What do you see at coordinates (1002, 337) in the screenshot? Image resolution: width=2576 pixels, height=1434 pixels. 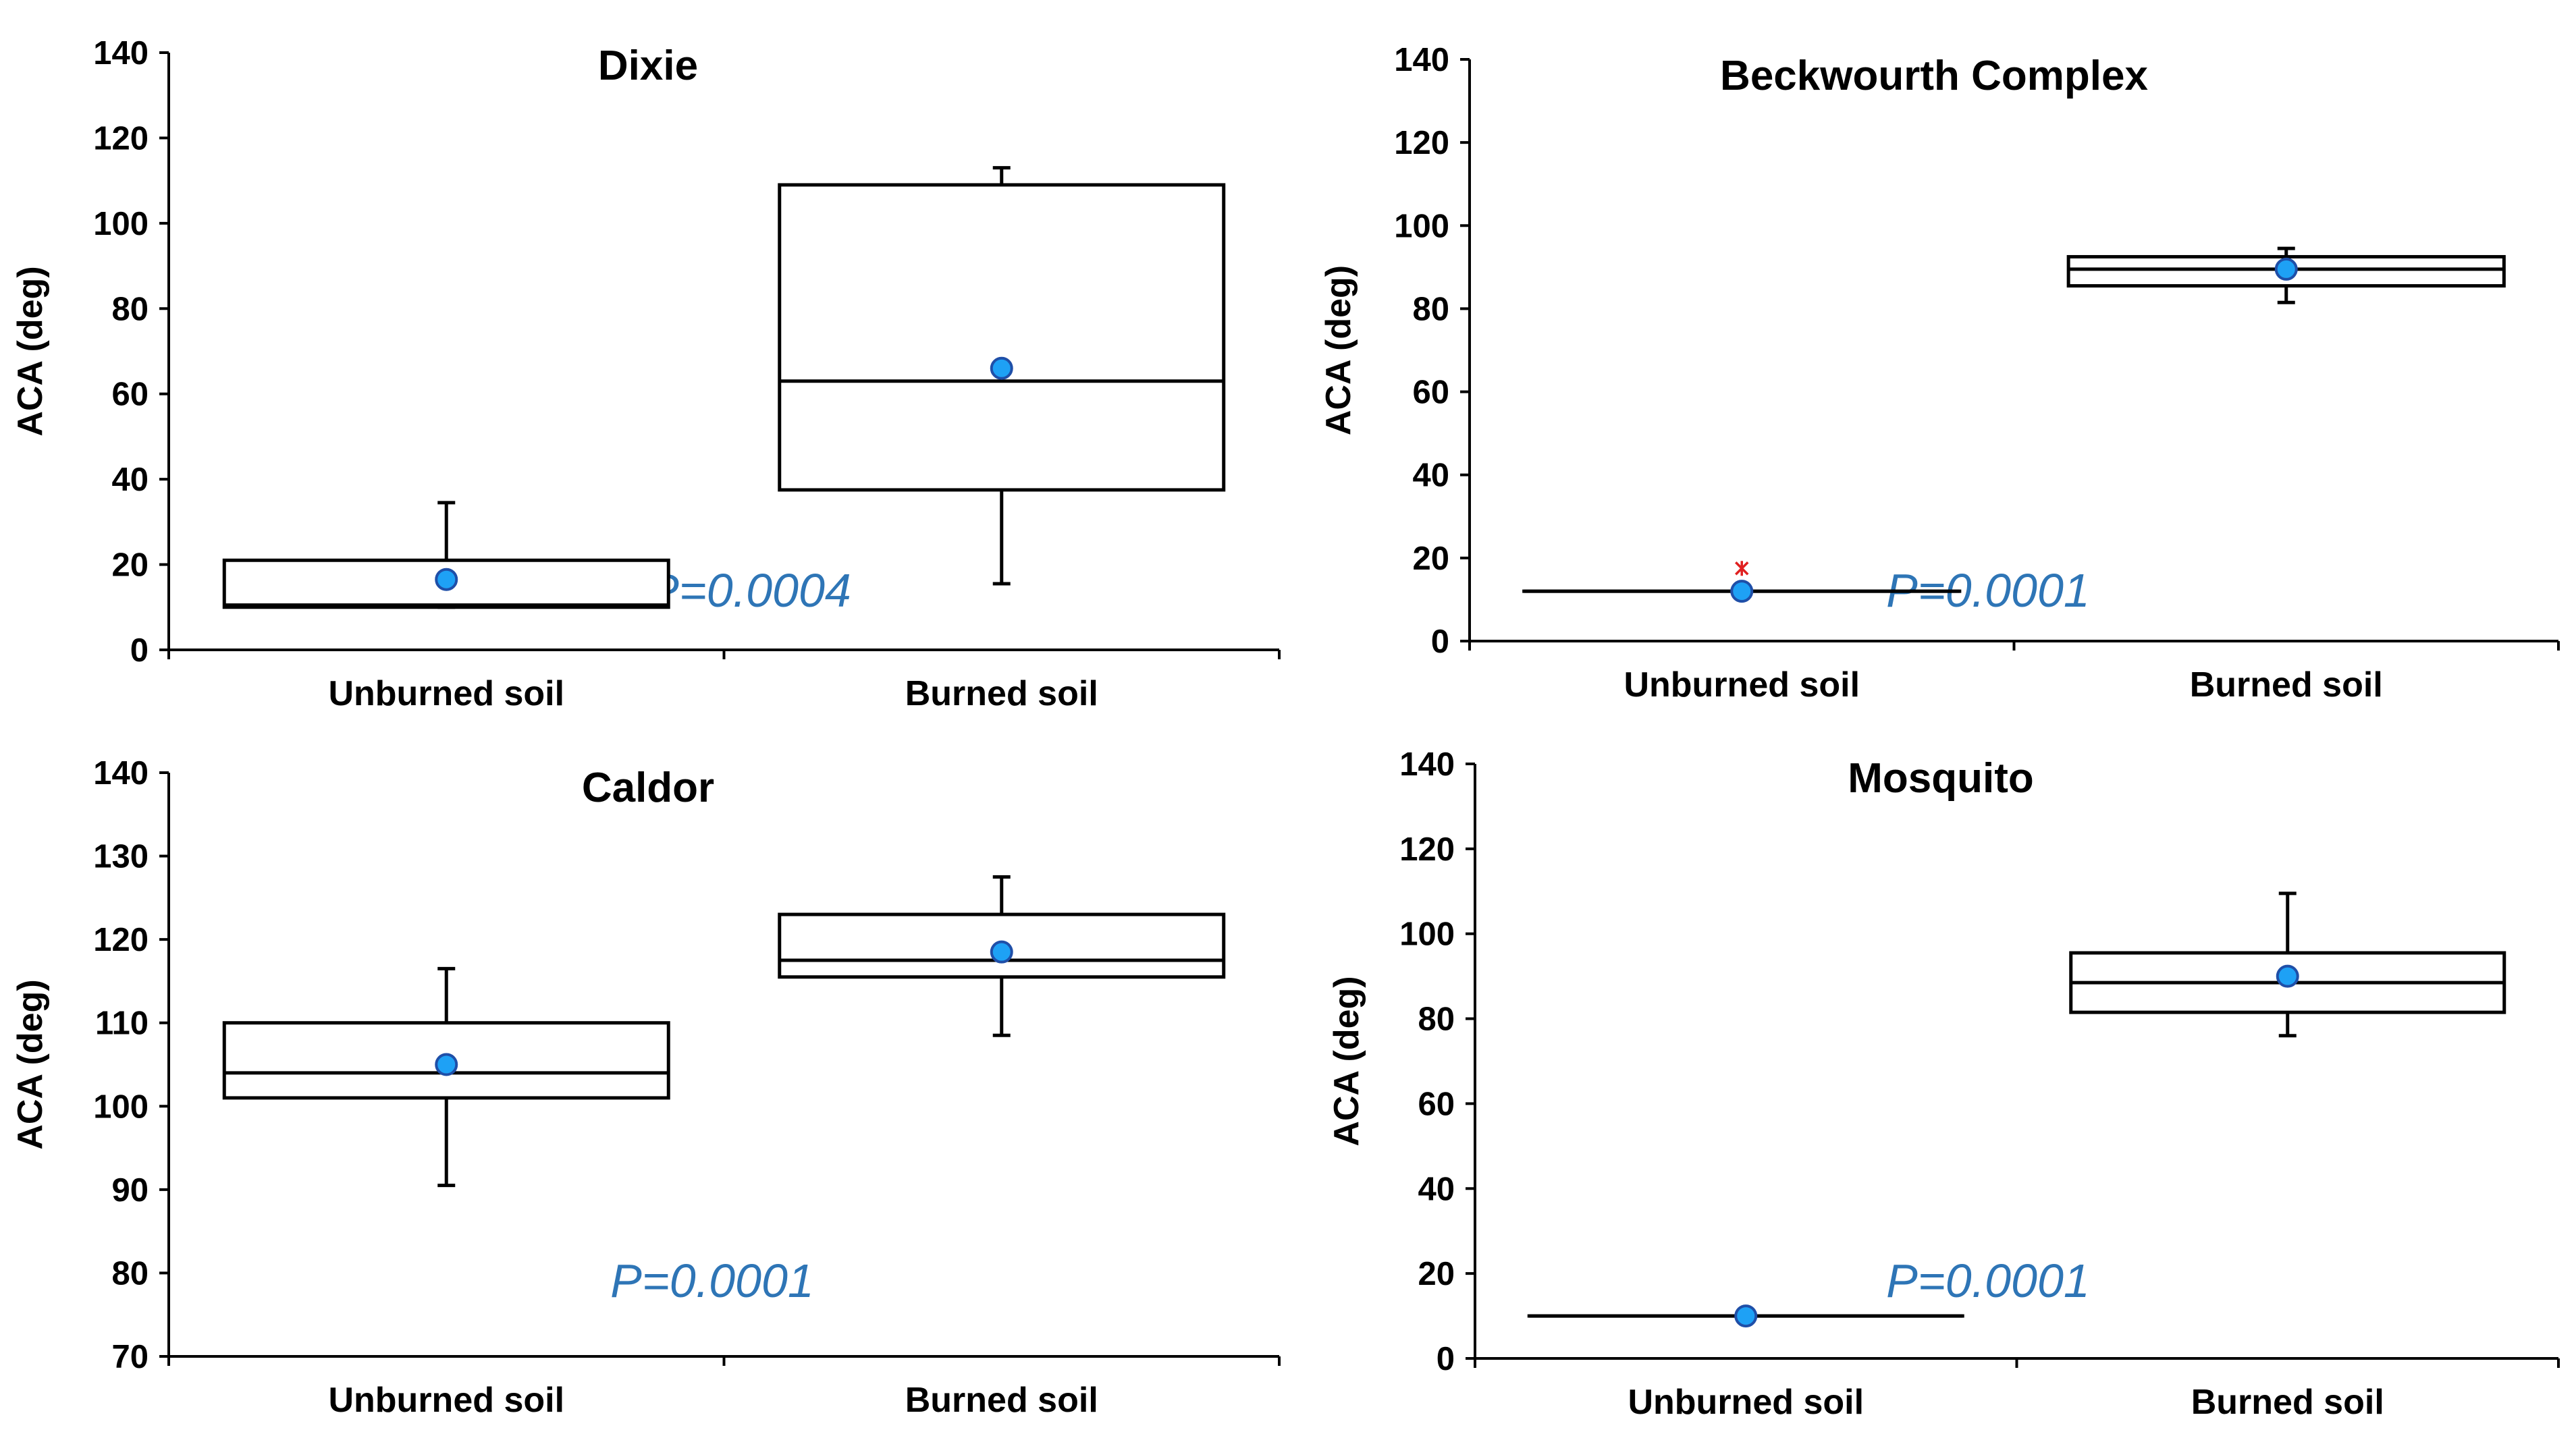 I see `iqr-box` at bounding box center [1002, 337].